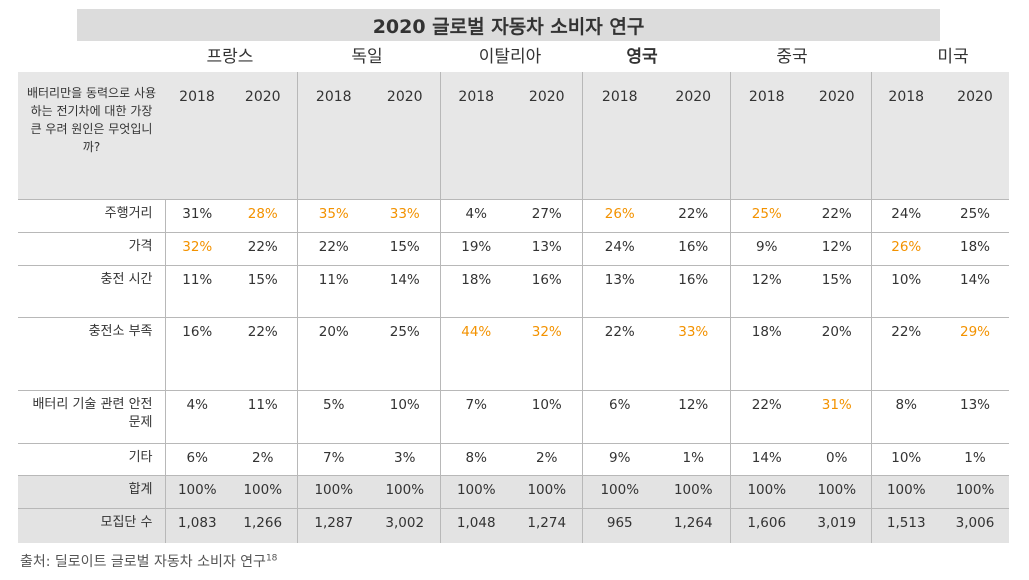 This screenshot has height=580, width=1029. Describe the element at coordinates (91, 354) in the screenshot. I see `row-label: 충전소 부족` at that location.